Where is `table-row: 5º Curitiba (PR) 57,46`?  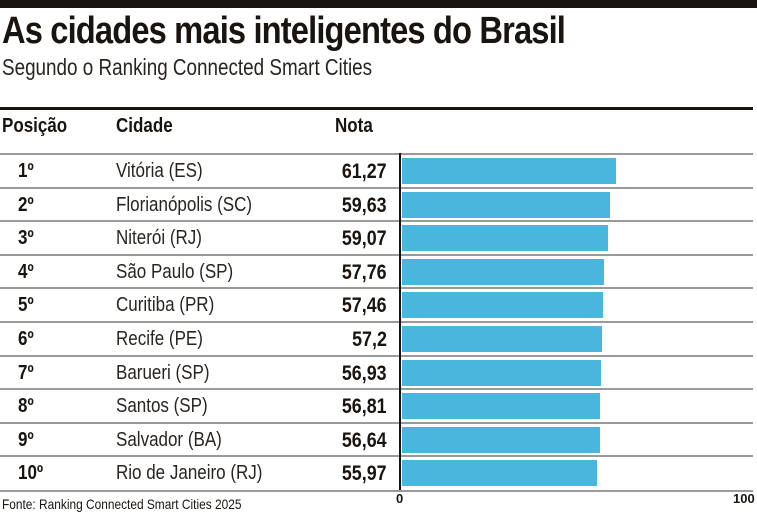 table-row: 5º Curitiba (PR) 57,46 is located at coordinates (376, 304).